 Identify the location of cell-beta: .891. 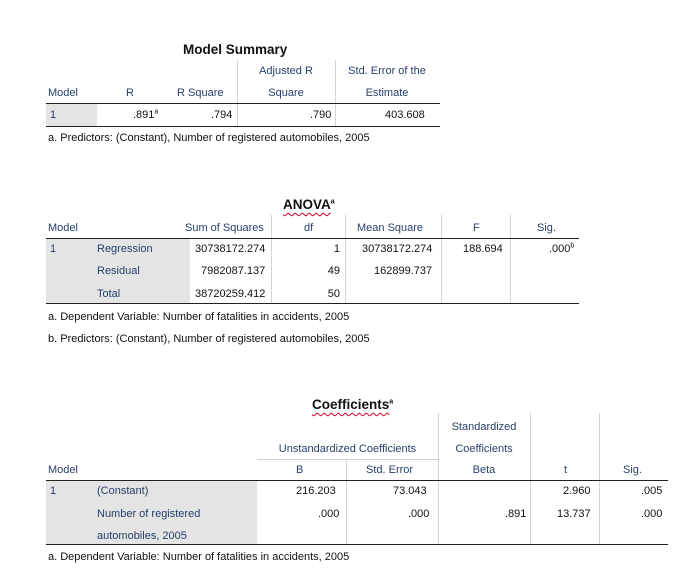
(516, 514).